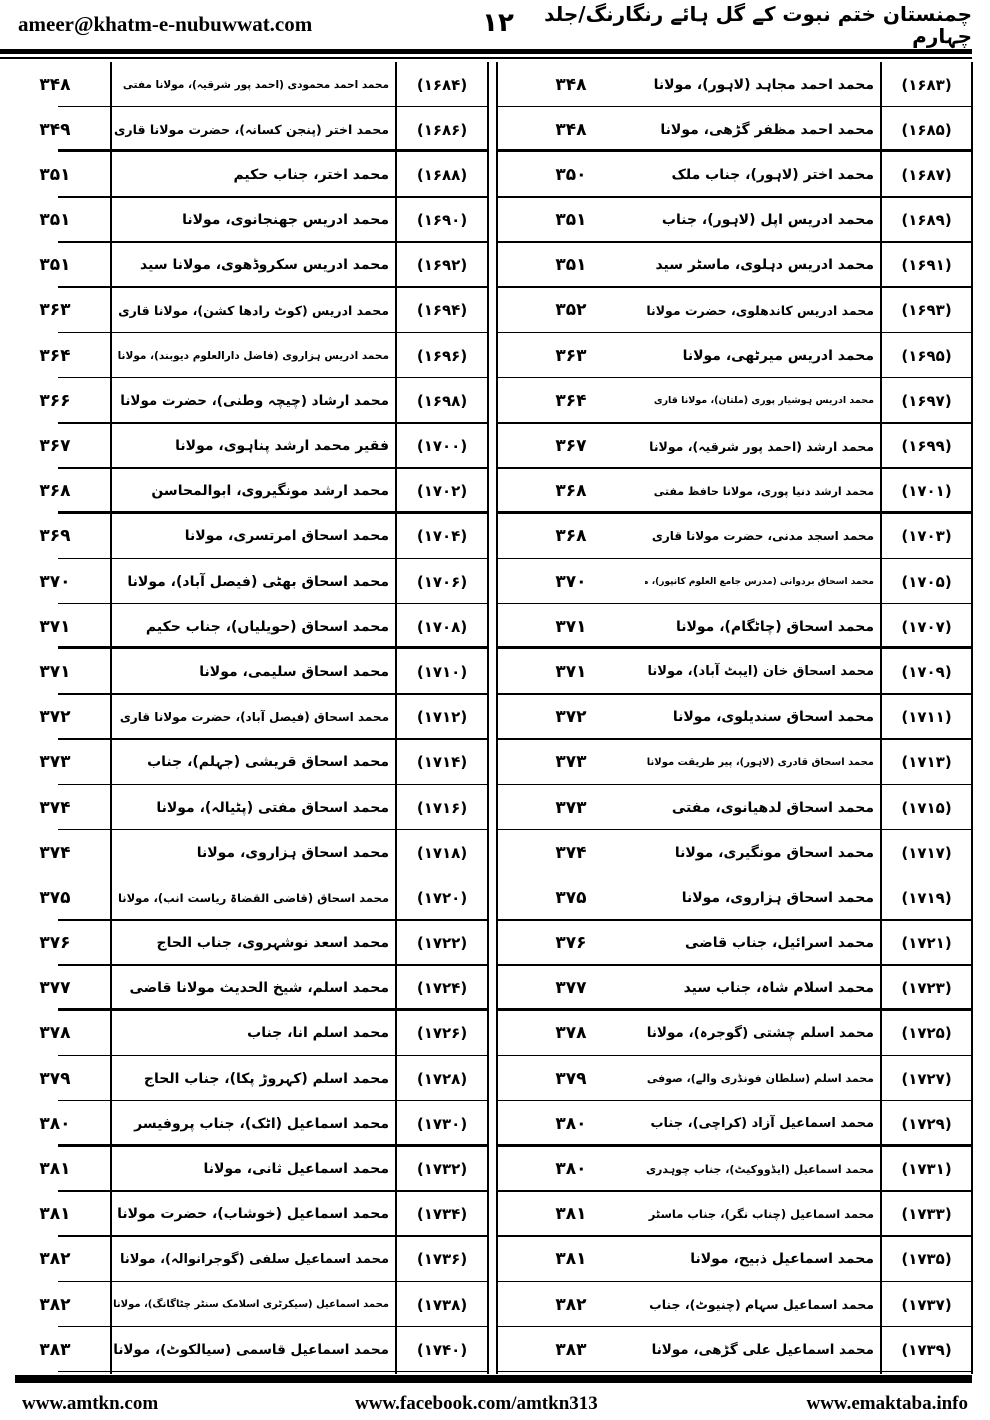  I want to click on entry-name: محمد اسماعیل (ایڈووکیٹ)، جناب چوہدری, so click(759, 1169).